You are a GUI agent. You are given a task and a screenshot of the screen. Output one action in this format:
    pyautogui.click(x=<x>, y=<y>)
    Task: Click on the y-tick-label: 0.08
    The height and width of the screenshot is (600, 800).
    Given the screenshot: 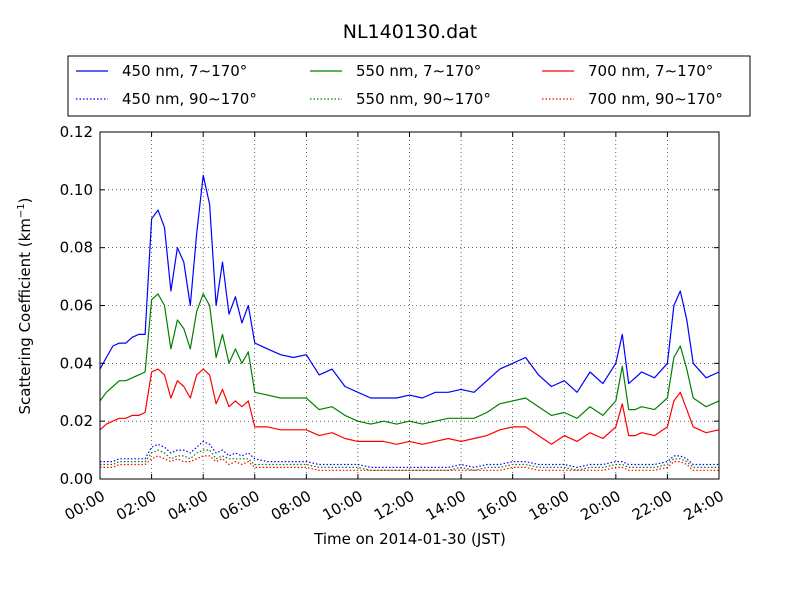 What is the action you would take?
    pyautogui.click(x=76, y=248)
    